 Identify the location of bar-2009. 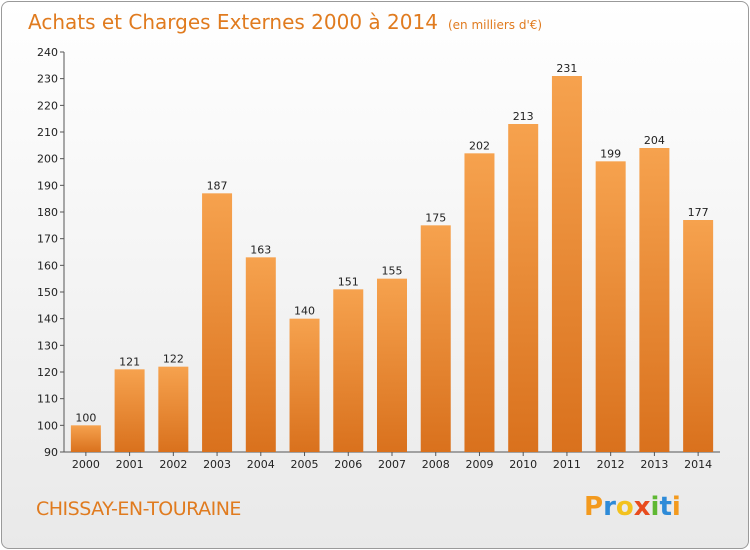
(479, 303).